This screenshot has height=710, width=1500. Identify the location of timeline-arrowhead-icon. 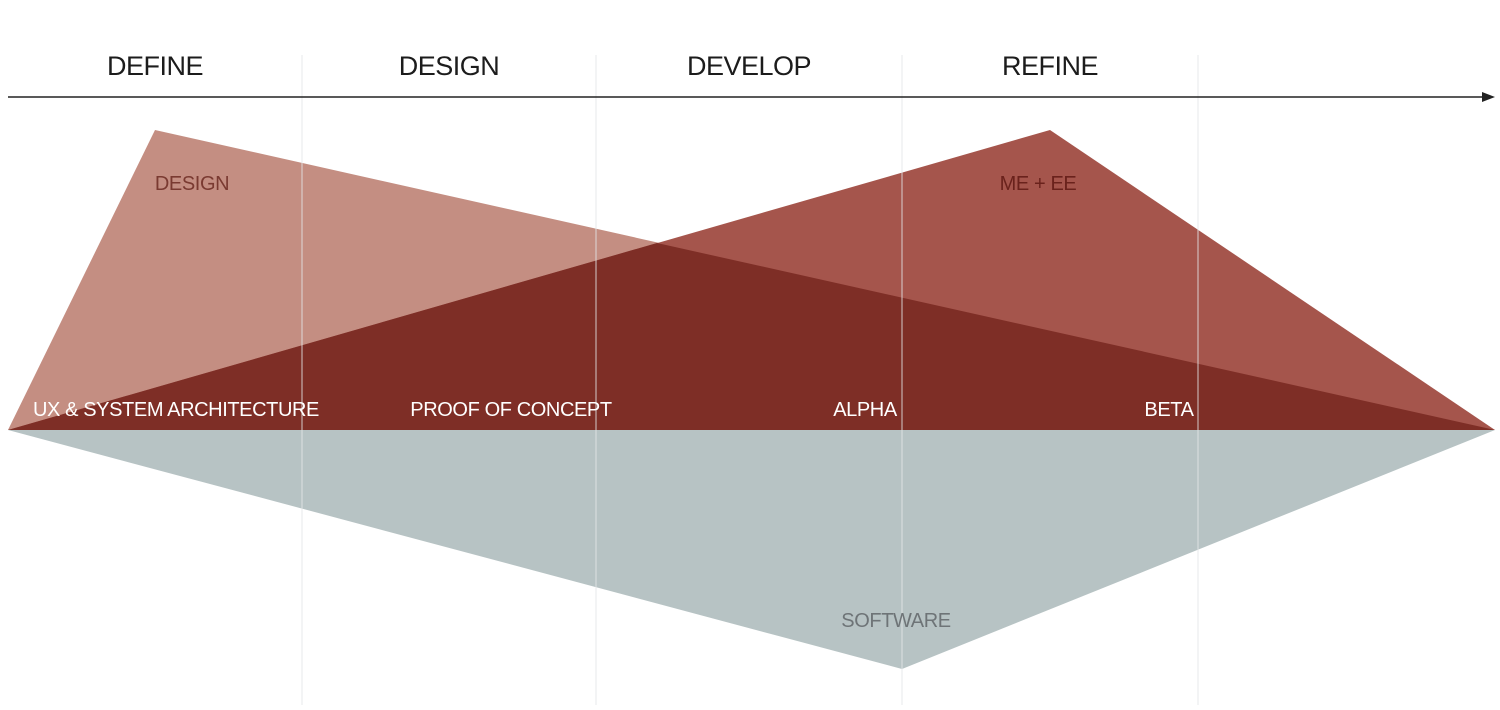
(1488, 97).